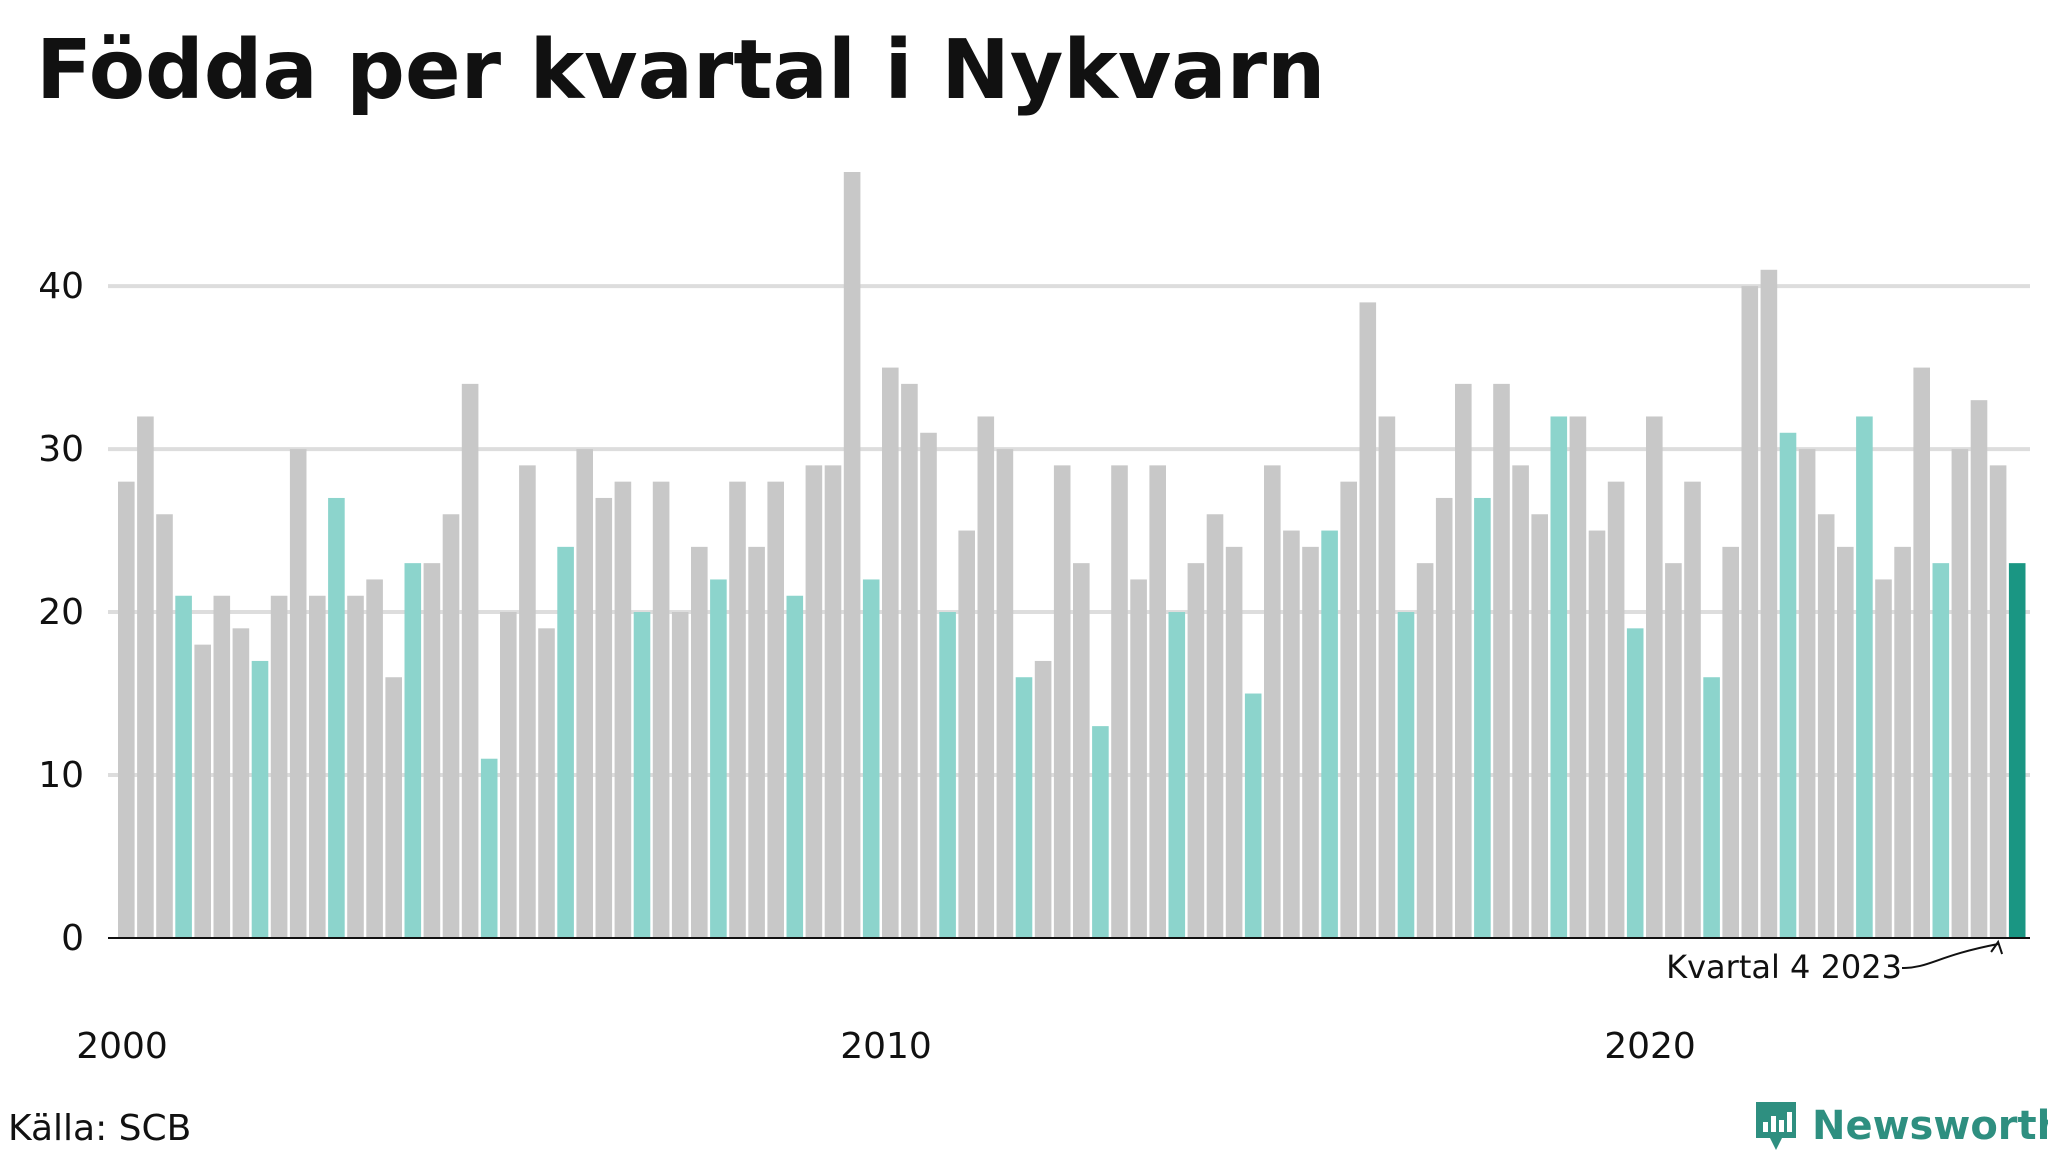 The height and width of the screenshot is (1154, 2048). What do you see at coordinates (1900, 1126) in the screenshot?
I see `brand-logo: Newsworthy` at bounding box center [1900, 1126].